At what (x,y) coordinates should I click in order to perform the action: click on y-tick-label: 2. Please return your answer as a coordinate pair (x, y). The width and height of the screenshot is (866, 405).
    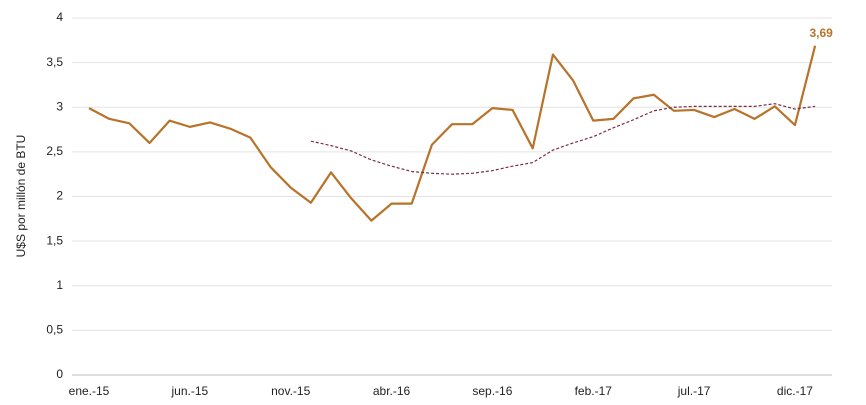
    Looking at the image, I should click on (59, 196).